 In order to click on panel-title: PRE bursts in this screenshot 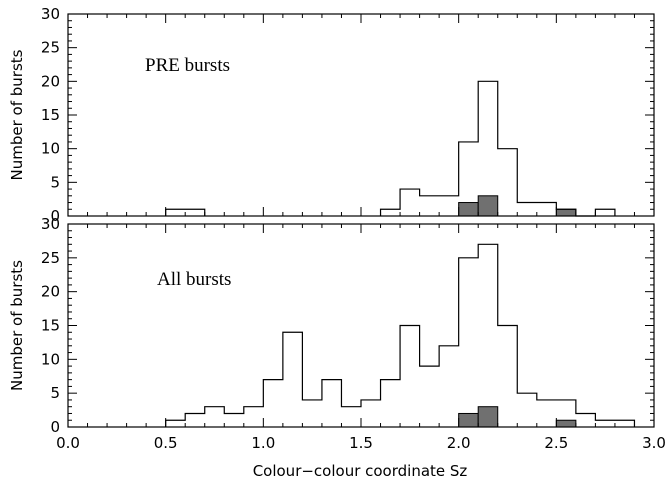, I will do `click(187, 65)`.